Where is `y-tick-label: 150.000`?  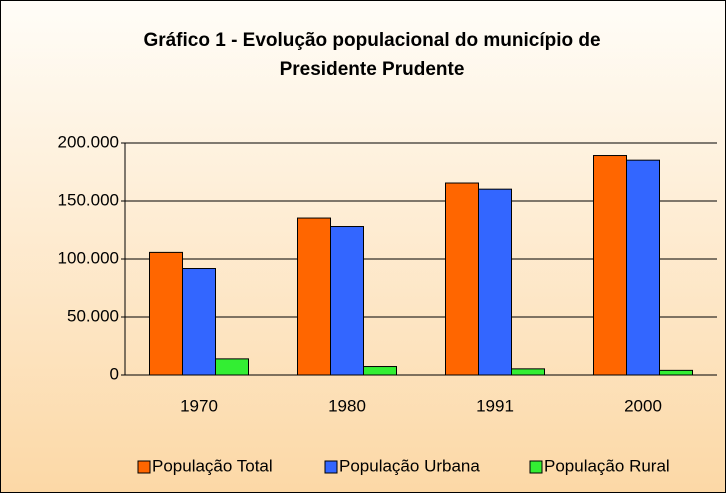 y-tick-label: 150.000 is located at coordinates (88, 199).